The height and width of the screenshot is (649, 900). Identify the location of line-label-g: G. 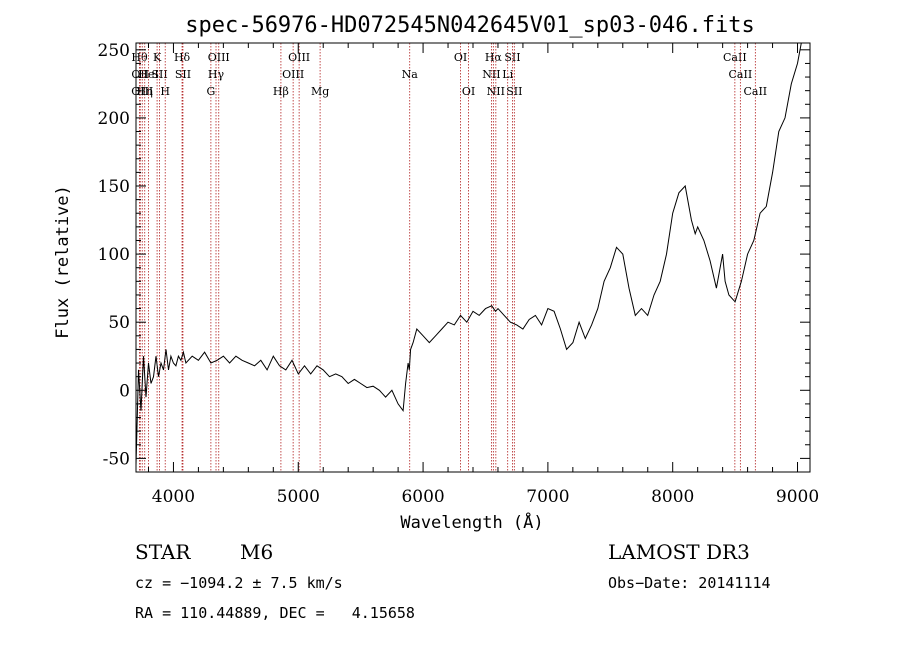
(210, 91).